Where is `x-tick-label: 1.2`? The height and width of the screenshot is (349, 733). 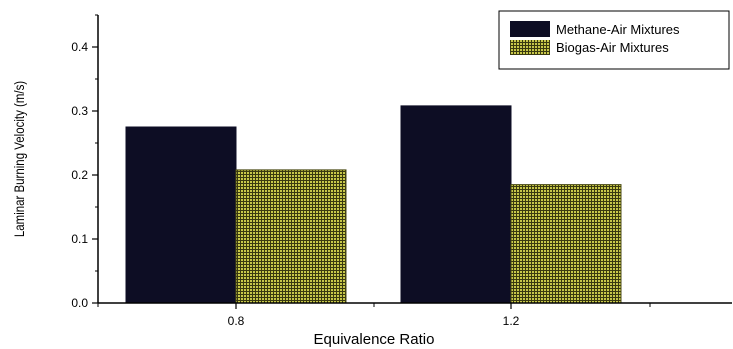
x-tick-label: 1.2 is located at coordinates (511, 321).